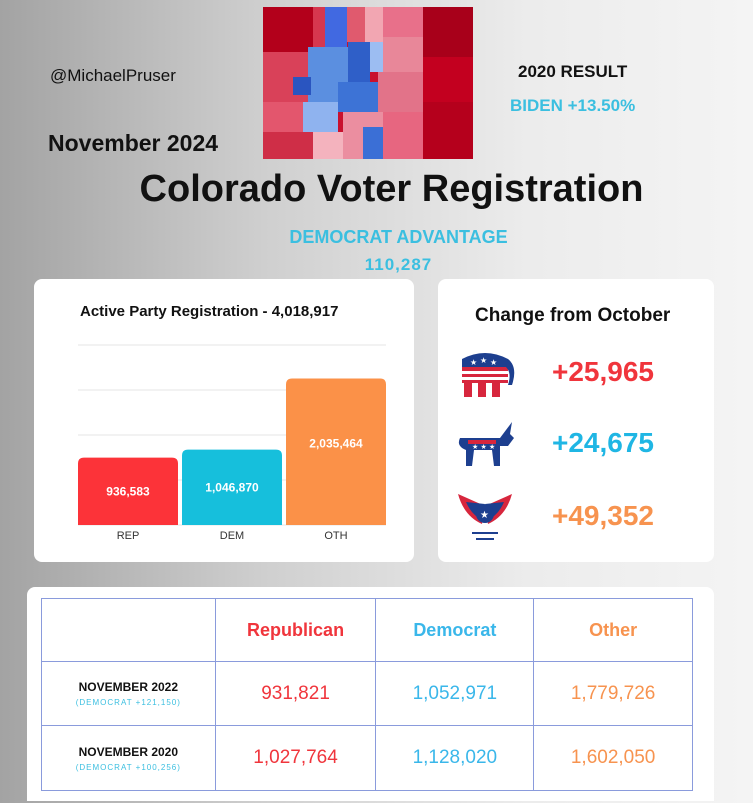 The height and width of the screenshot is (803, 753). I want to click on change-value-other: +49,352, so click(603, 515).